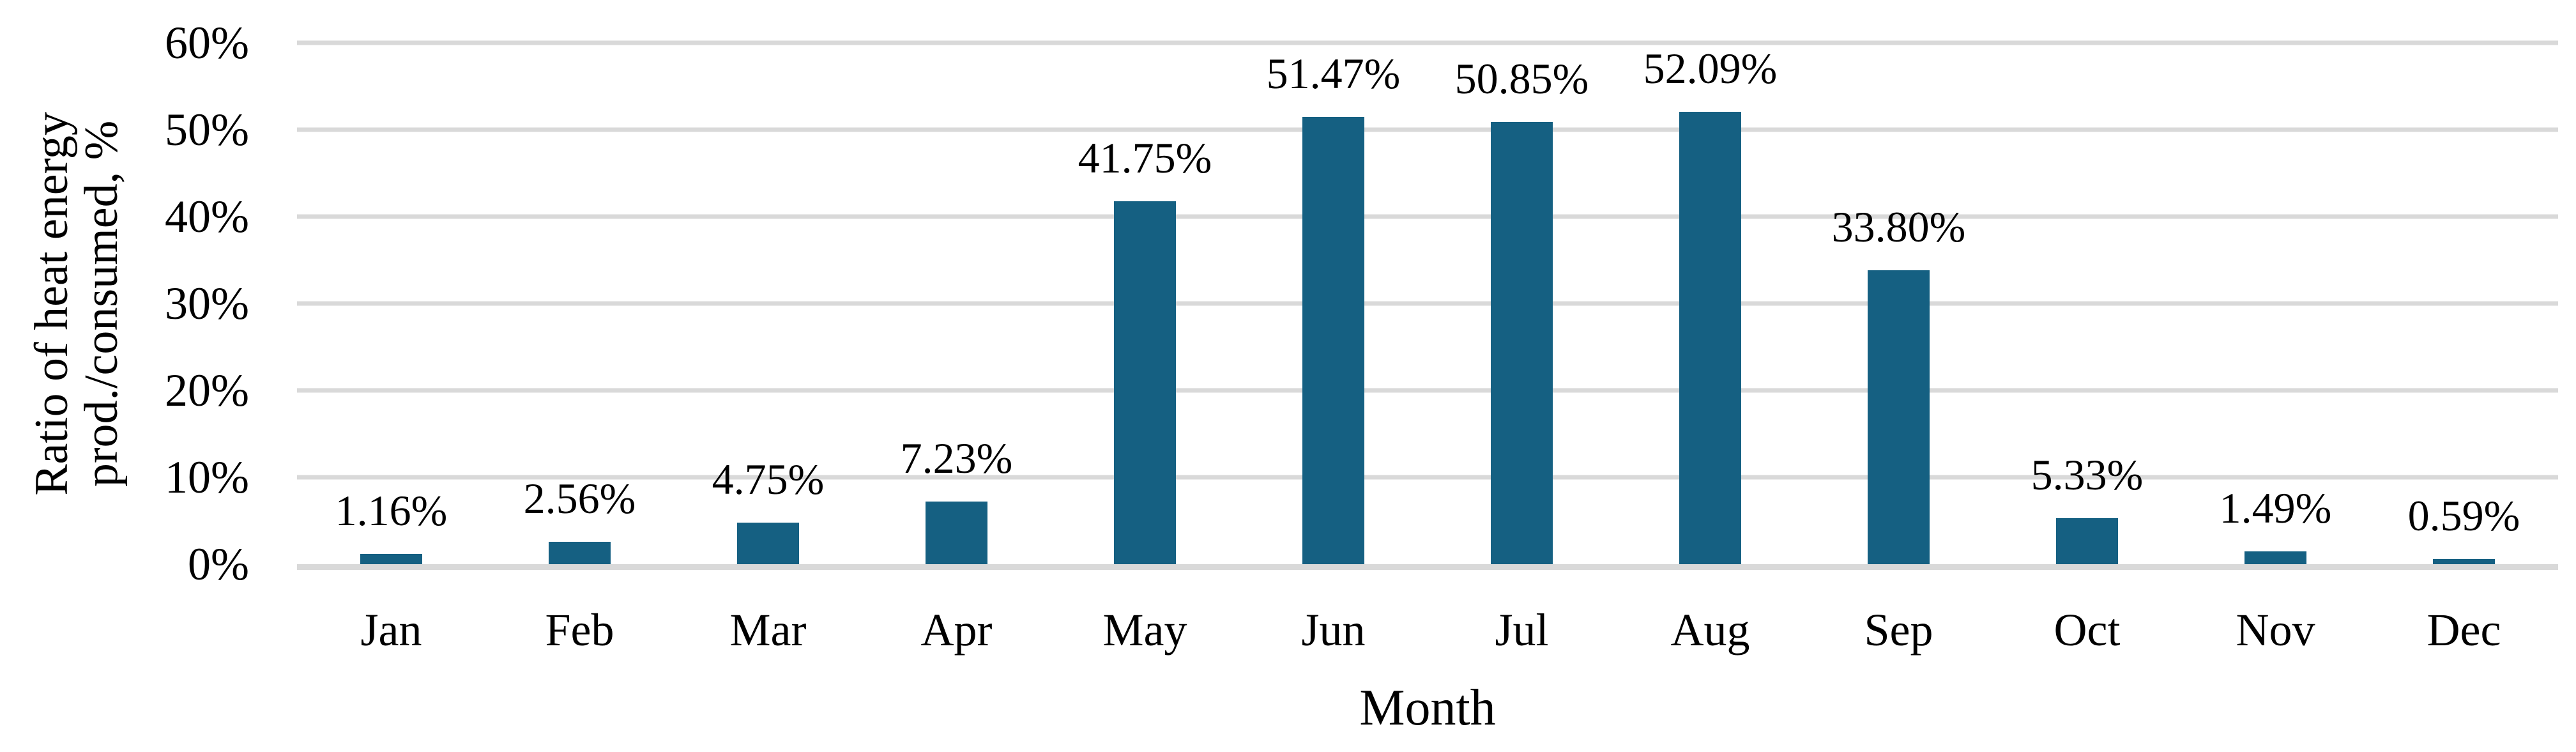 This screenshot has height=752, width=2576. Describe the element at coordinates (957, 532) in the screenshot. I see `bar-apr` at that location.